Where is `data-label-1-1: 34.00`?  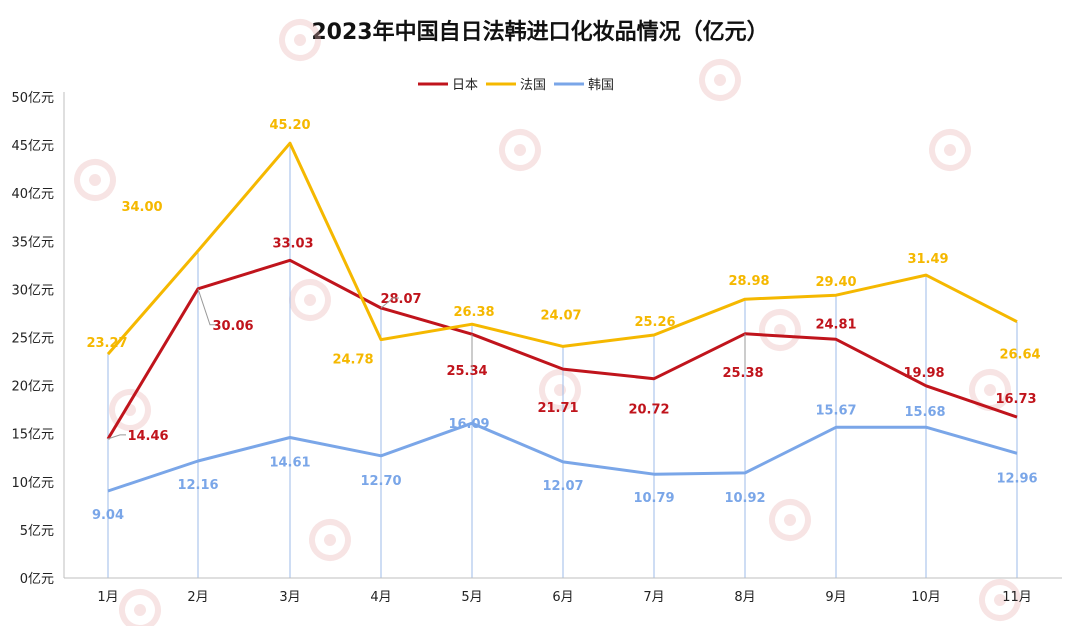 data-label-1-1: 34.00 is located at coordinates (141, 207).